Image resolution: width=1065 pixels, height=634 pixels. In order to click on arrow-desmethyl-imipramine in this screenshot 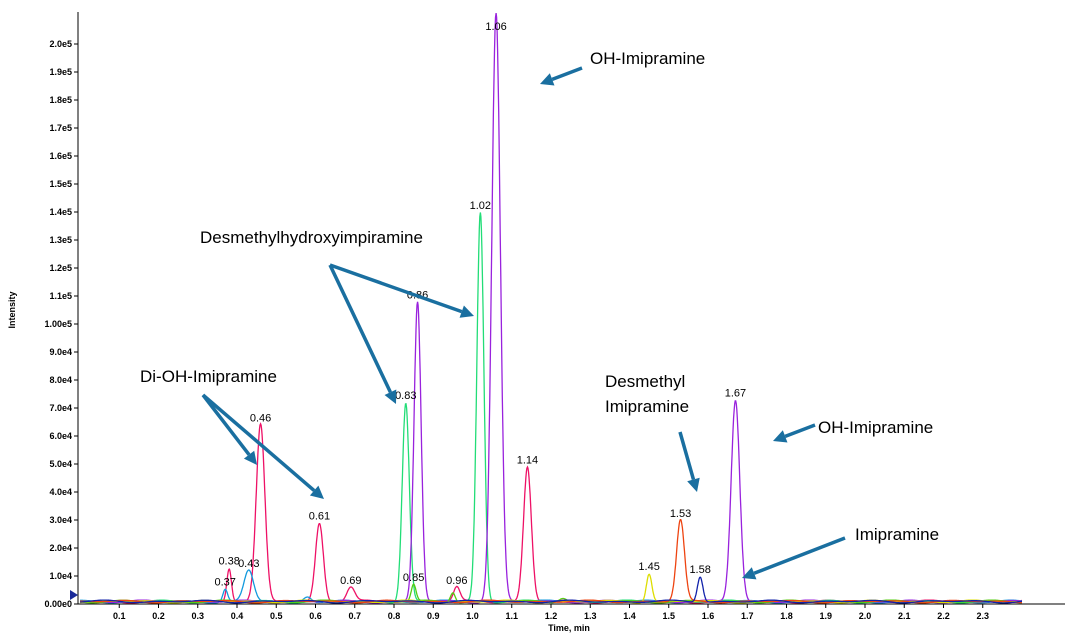, I will do `click(689, 461)`.